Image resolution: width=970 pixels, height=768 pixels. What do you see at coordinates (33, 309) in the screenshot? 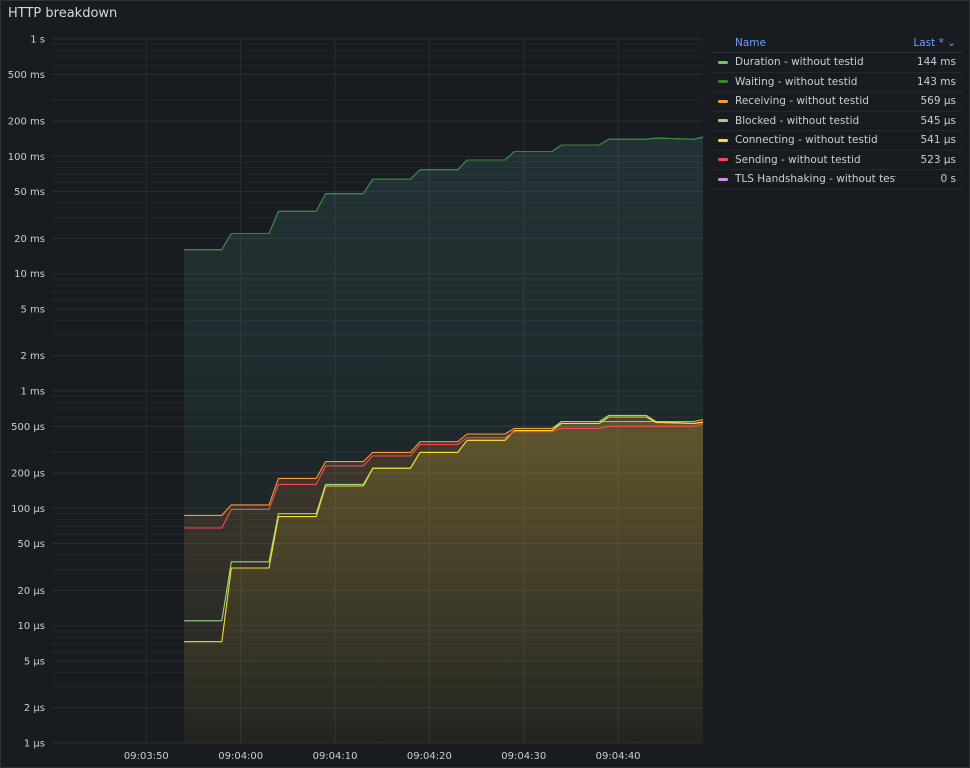
I see `y-tick-label: 5 ms` at bounding box center [33, 309].